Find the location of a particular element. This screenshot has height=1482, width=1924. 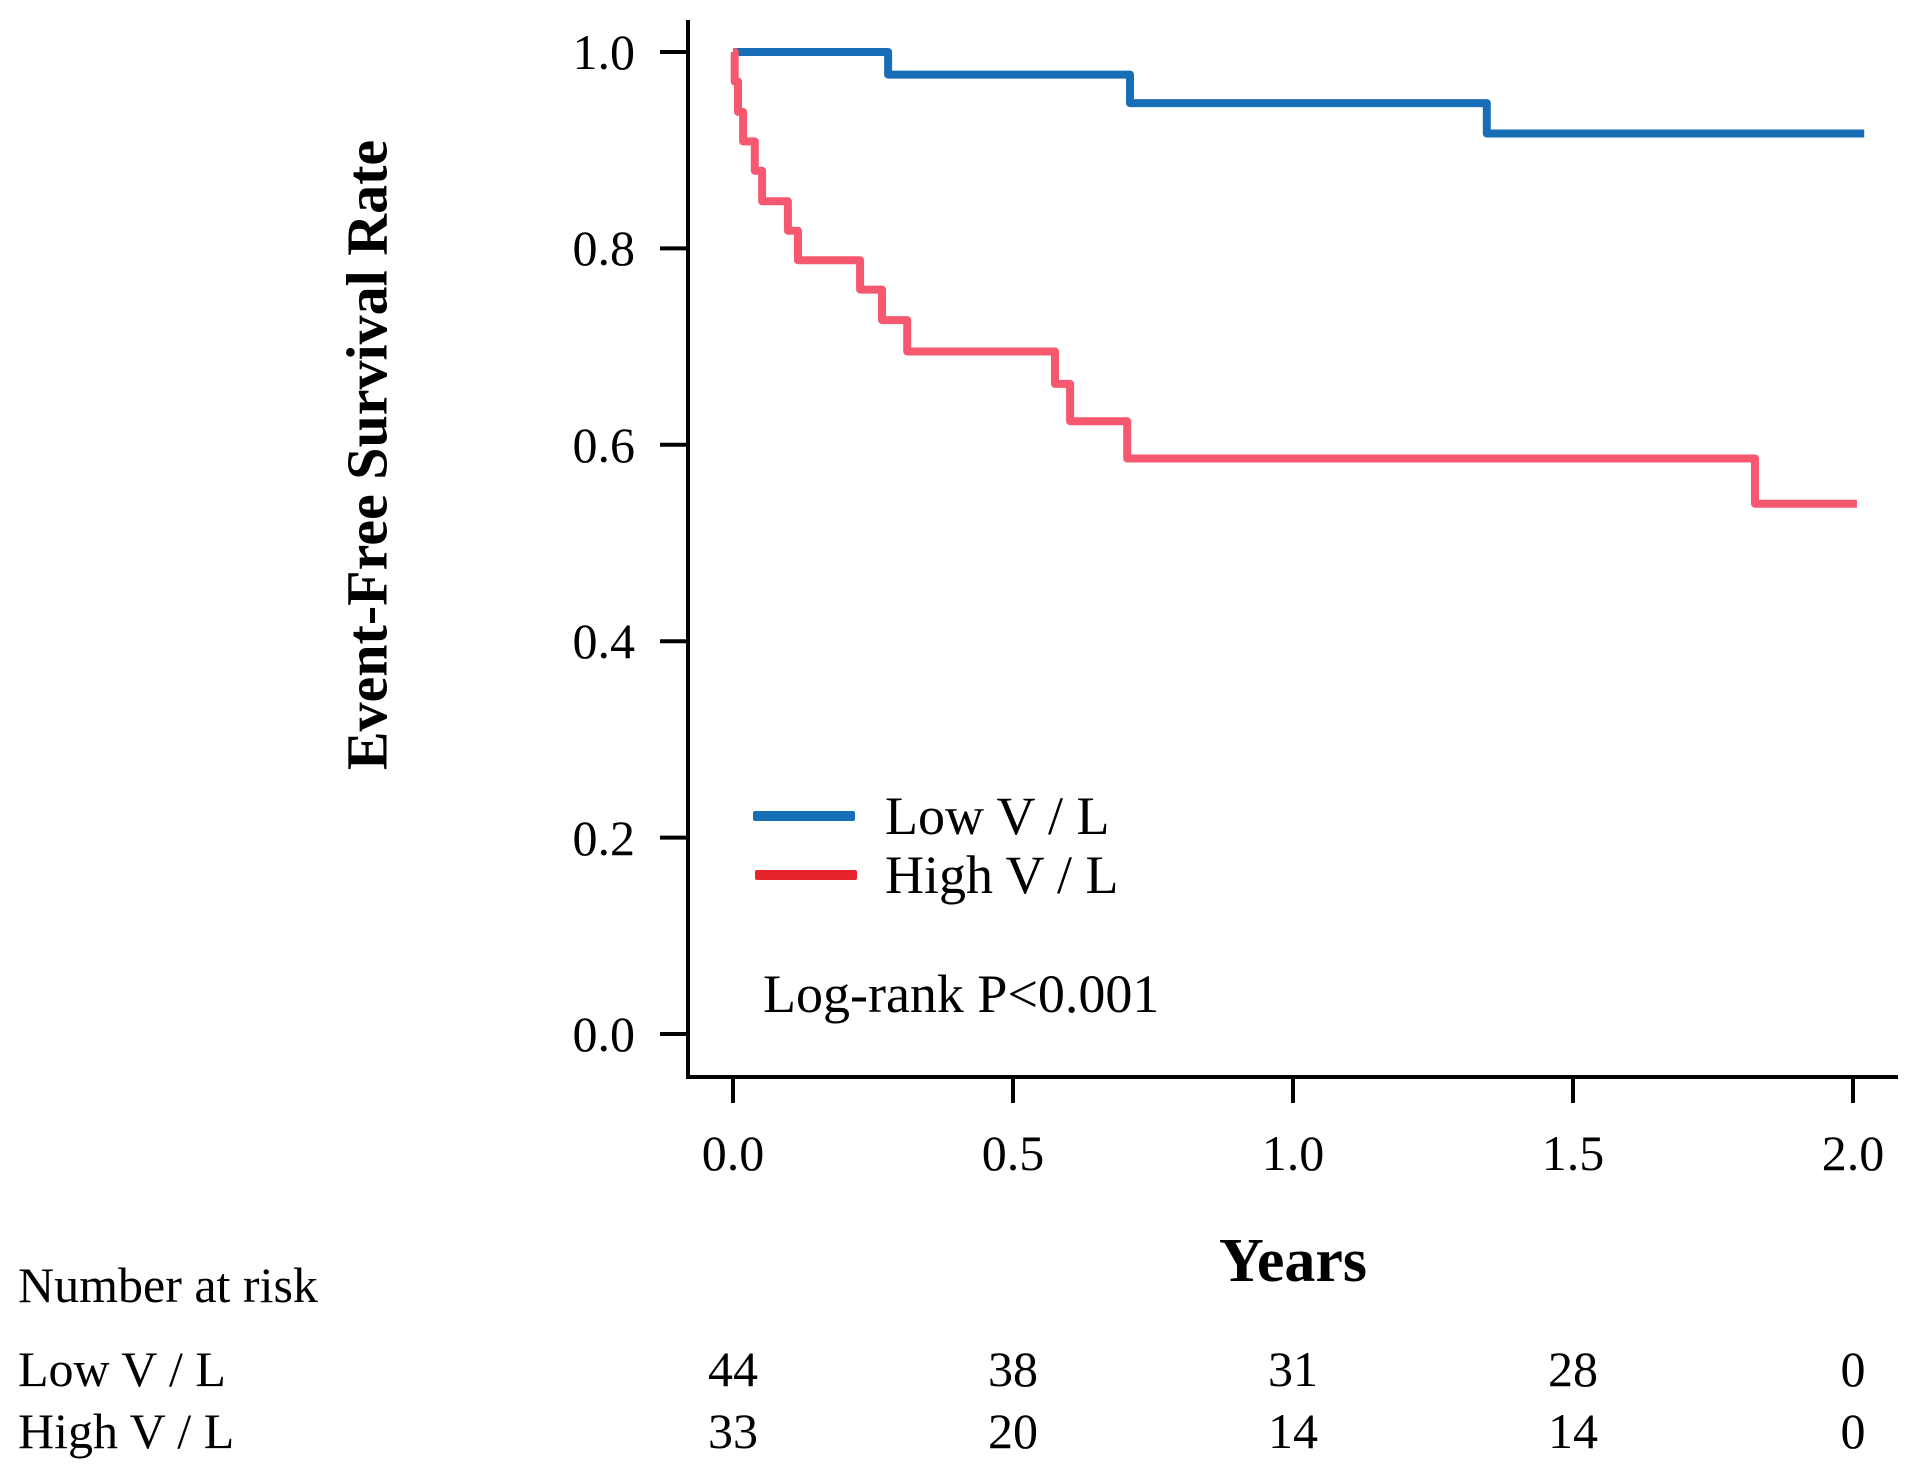

y-tick-label: 0.8 is located at coordinates (604, 248).